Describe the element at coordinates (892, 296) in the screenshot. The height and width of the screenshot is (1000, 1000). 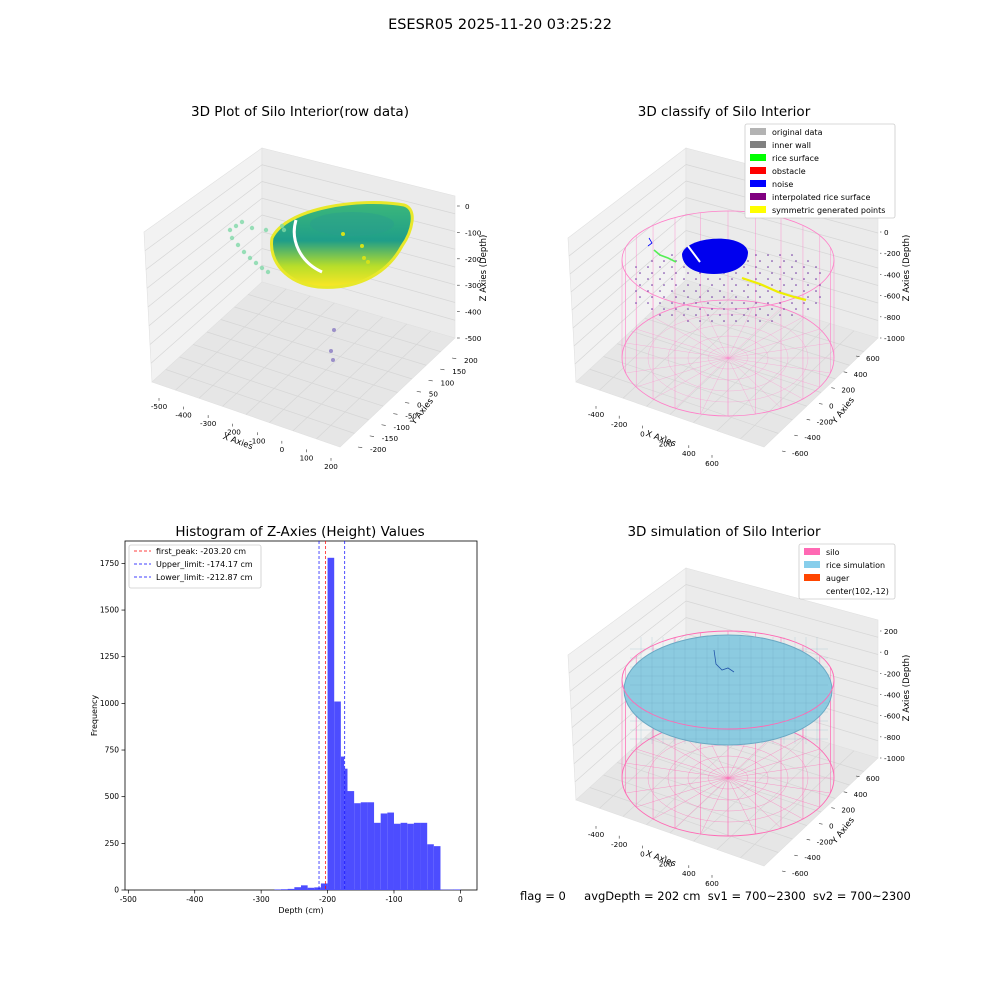
I see `p2-ztick-label: -600` at that location.